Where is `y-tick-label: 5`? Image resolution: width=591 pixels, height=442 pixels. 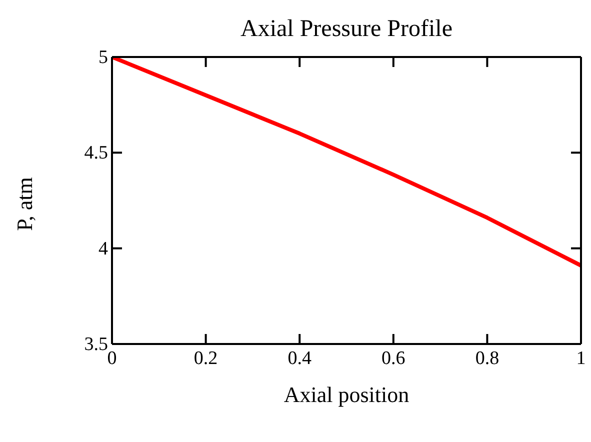
y-tick-label: 5 is located at coordinates (103, 57).